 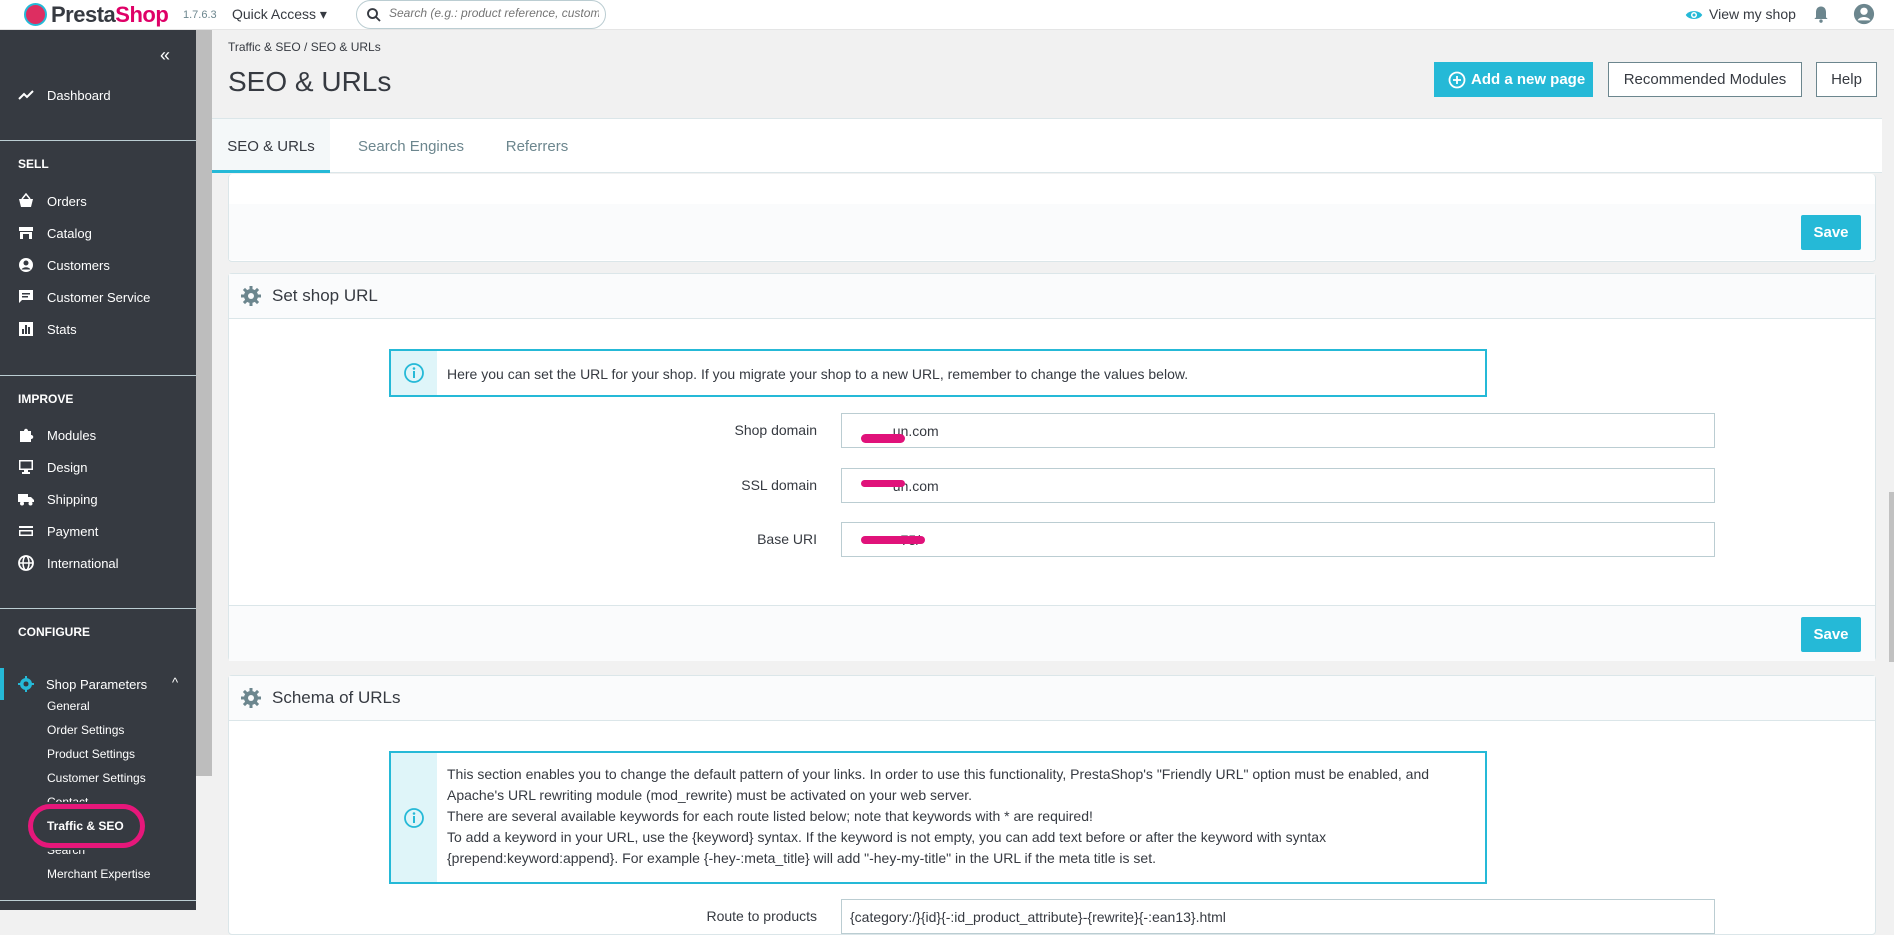 What do you see at coordinates (68, 706) in the screenshot?
I see `sub-item-general: General` at bounding box center [68, 706].